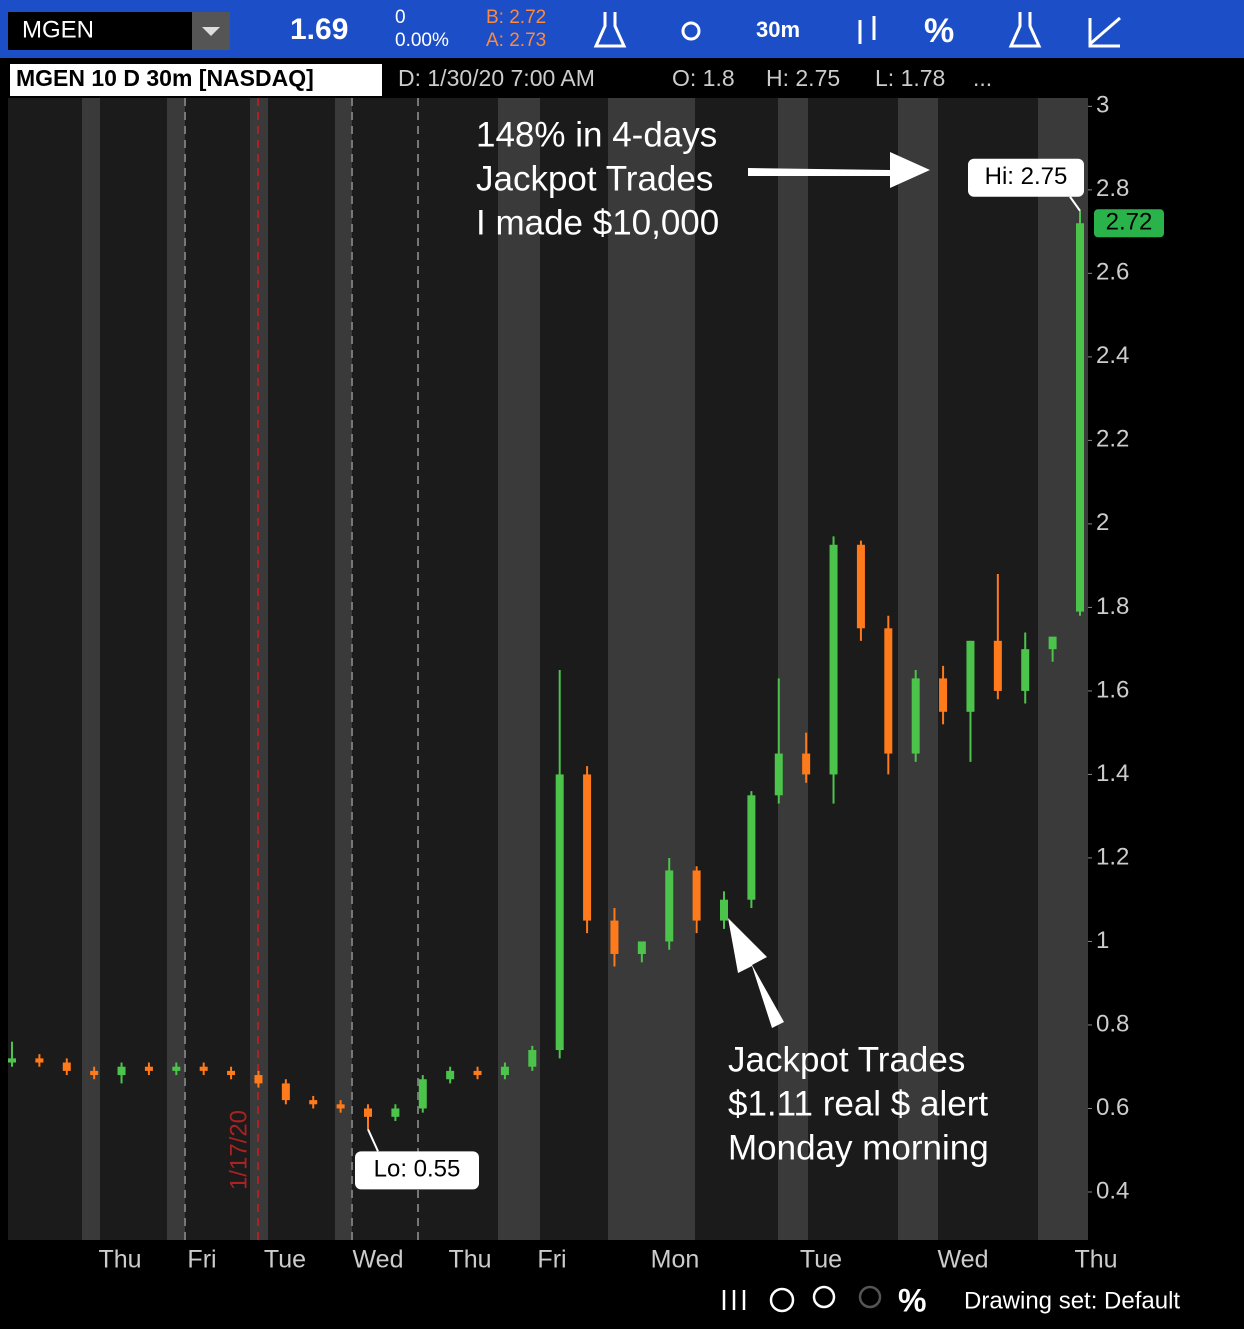 The width and height of the screenshot is (1244, 1329). Describe the element at coordinates (1072, 1300) in the screenshot. I see `drawing-set: Drawing set: Default` at that location.